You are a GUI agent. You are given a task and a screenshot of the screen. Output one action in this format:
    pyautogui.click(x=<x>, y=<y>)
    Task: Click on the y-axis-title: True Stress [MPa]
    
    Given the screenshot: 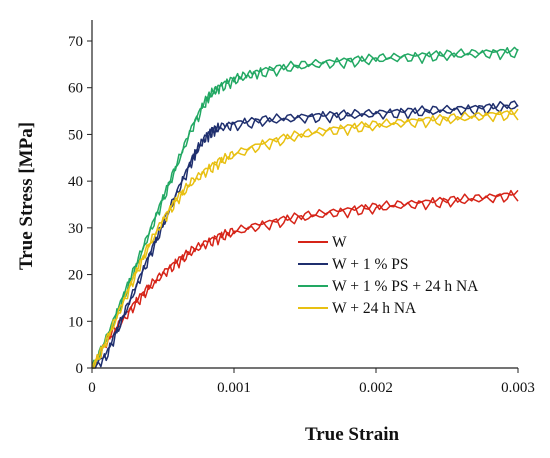 What is the action you would take?
    pyautogui.click(x=26, y=196)
    